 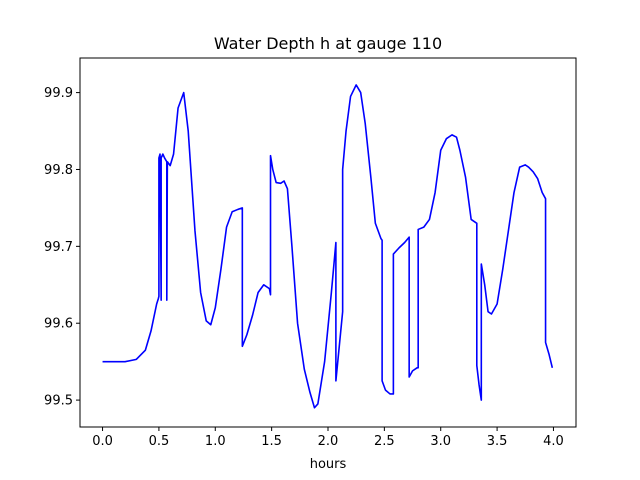 What do you see at coordinates (58, 93) in the screenshot?
I see `y-tick-label: 99.9` at bounding box center [58, 93].